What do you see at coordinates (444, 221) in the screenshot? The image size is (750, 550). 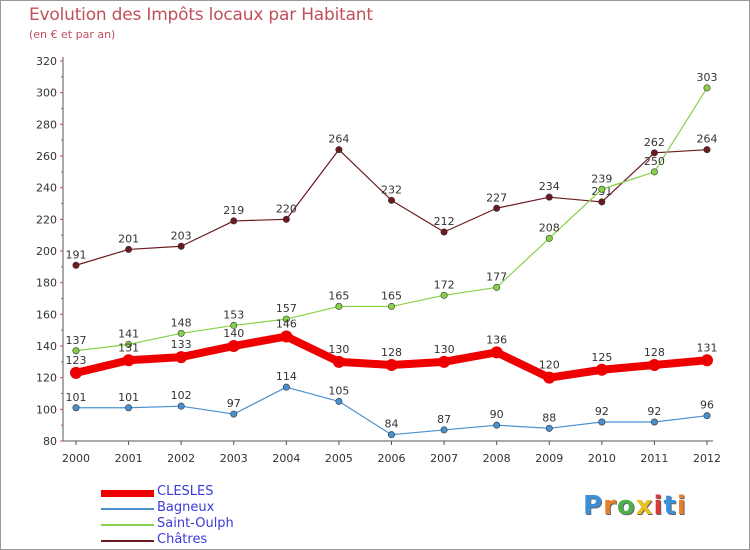 I see `data-label-ch-tres: 212` at bounding box center [444, 221].